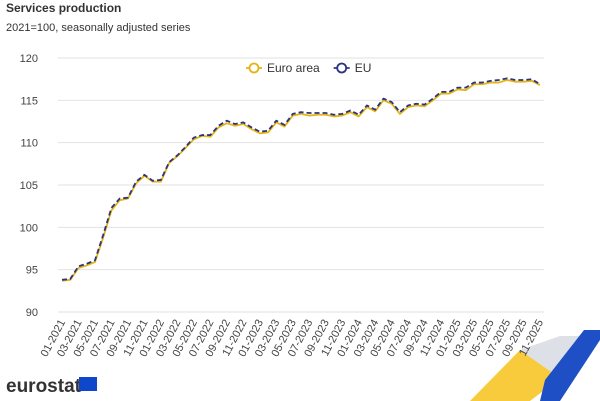 The height and width of the screenshot is (401, 600). What do you see at coordinates (98, 28) in the screenshot?
I see `chart-subtitle: 2021=100, seasonally adjusted series` at bounding box center [98, 28].